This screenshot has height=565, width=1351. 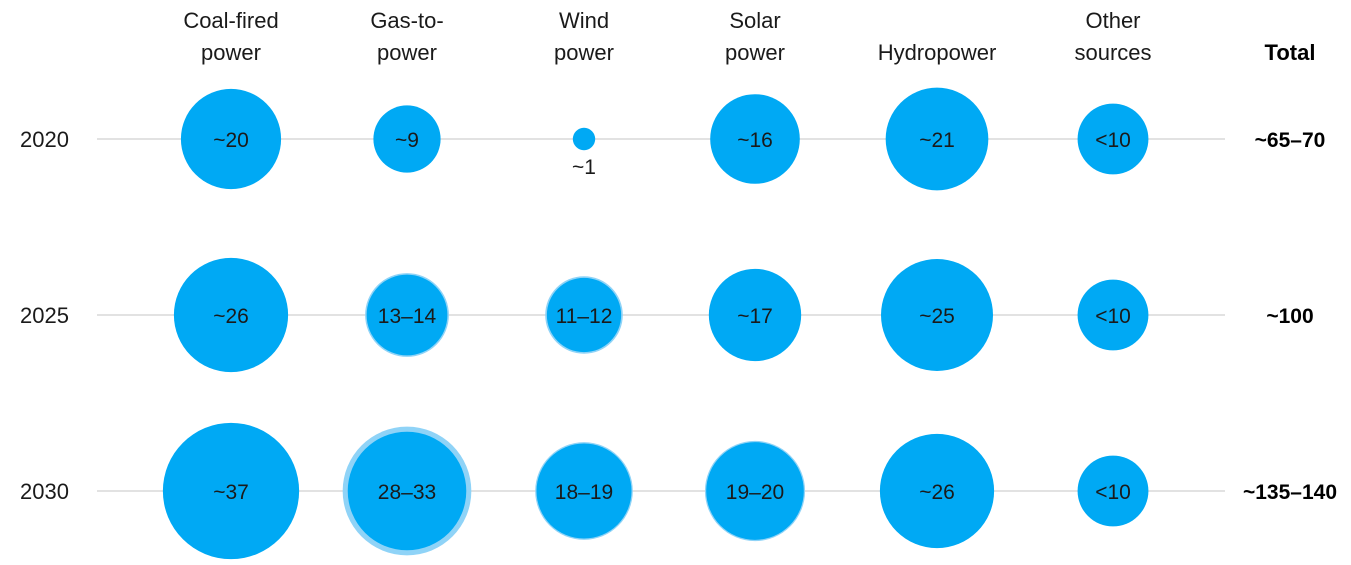 I want to click on year-labels: 2020 2025 2030, so click(x=44, y=315).